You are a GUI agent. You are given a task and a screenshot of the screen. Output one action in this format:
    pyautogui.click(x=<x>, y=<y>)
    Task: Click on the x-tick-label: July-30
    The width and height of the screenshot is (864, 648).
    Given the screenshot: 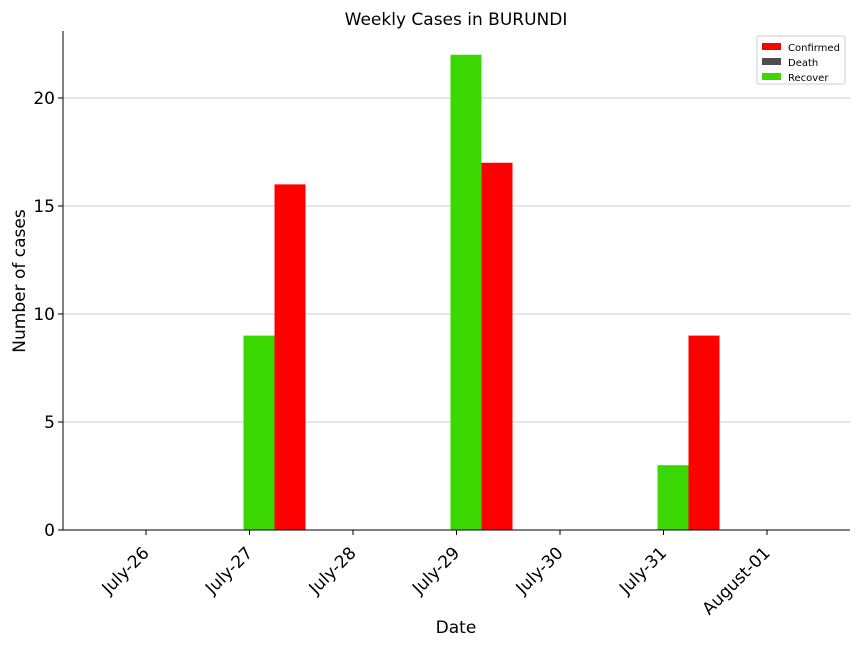 What is the action you would take?
    pyautogui.click(x=540, y=571)
    